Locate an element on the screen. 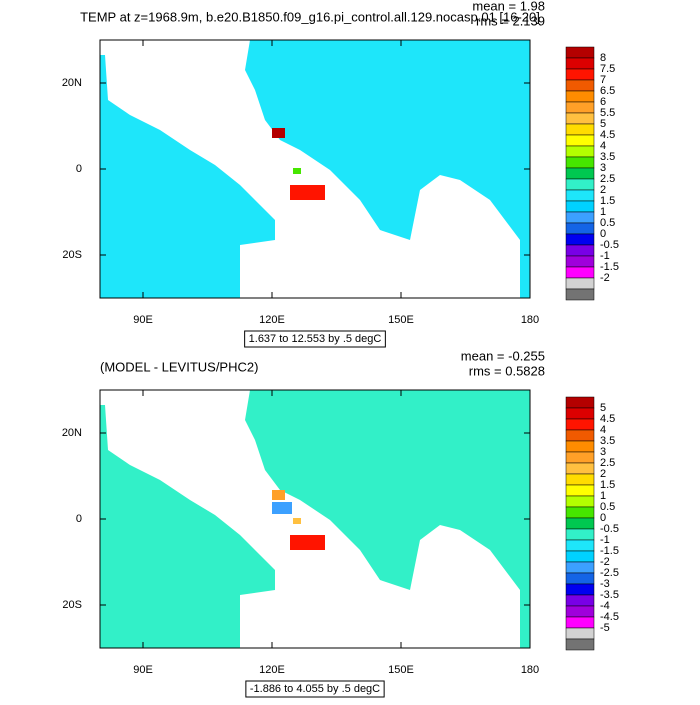 This screenshot has height=705, width=700. colorbar-label: 7 is located at coordinates (603, 80).